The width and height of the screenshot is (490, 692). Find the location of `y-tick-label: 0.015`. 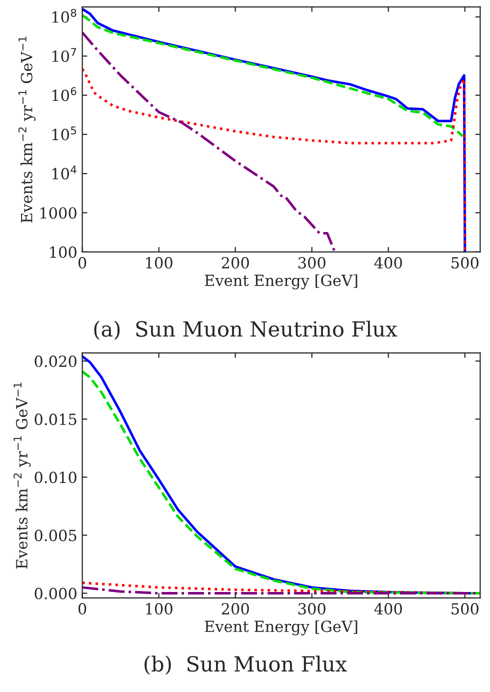

y-tick-label: 0.015 is located at coordinates (55, 420).